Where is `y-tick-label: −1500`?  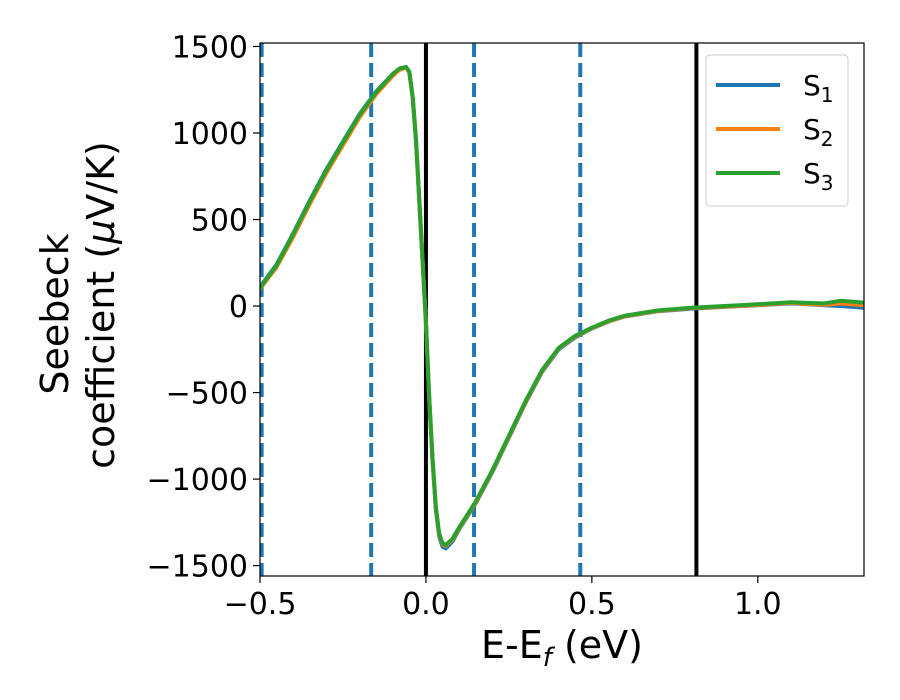 y-tick-label: −1500 is located at coordinates (197, 567).